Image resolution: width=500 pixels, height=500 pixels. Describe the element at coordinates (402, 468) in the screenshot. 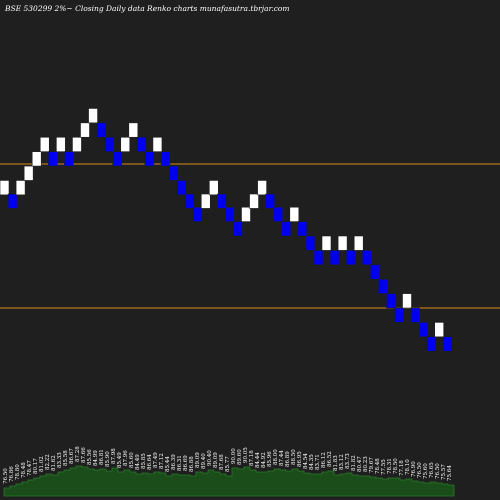

I see `volume-label: 77.18` at that location.